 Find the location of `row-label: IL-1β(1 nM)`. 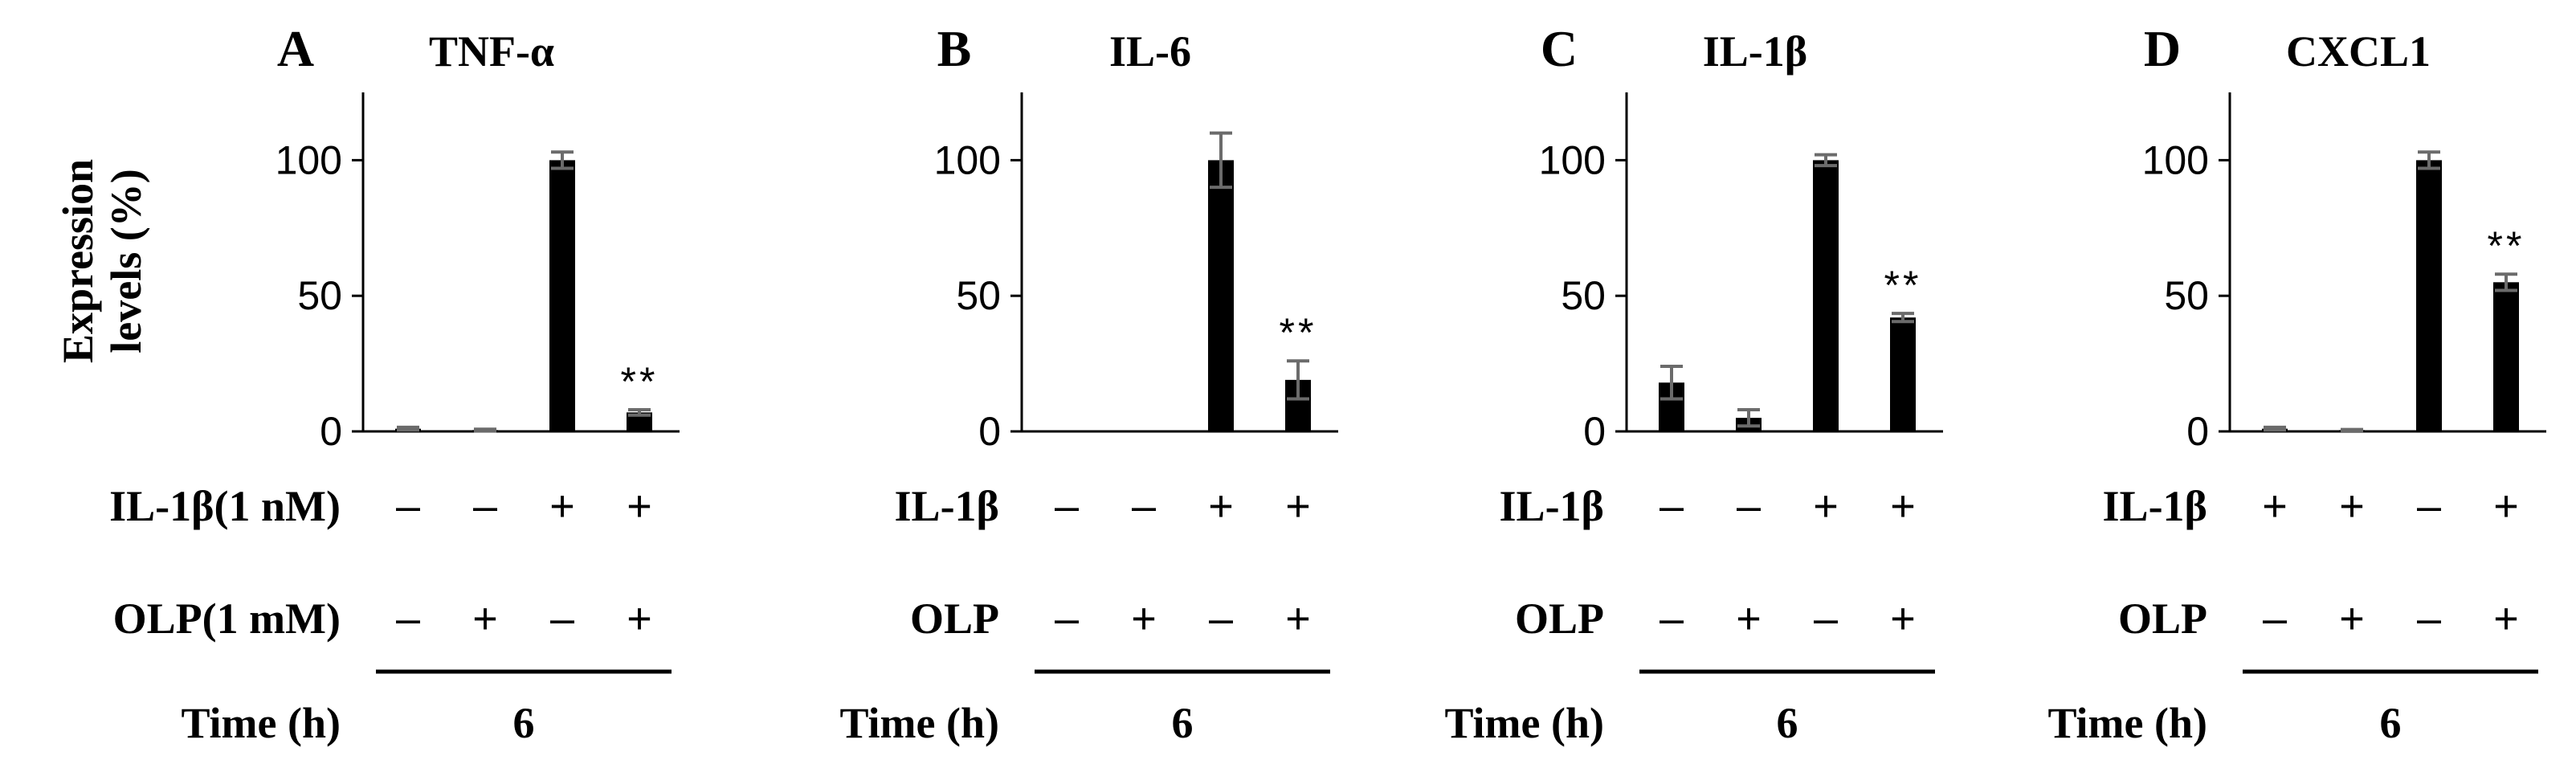

row-label: IL-1β(1 nM) is located at coordinates (225, 506).